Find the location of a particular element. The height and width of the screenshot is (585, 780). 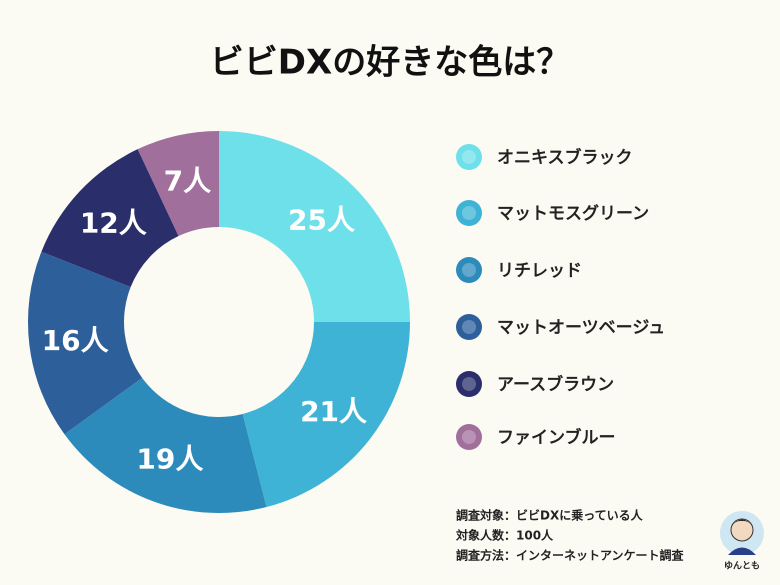

data-label: 16人 is located at coordinates (75, 340).